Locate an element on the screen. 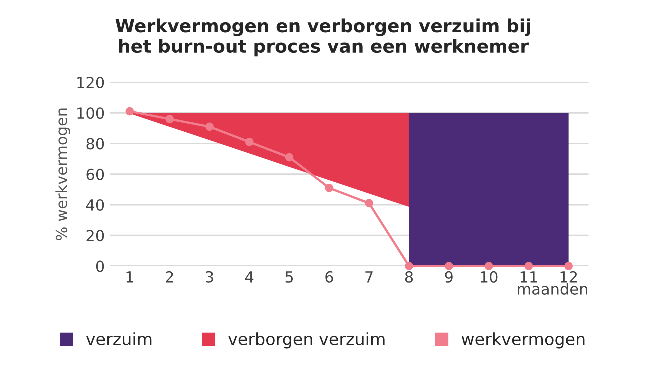 This screenshot has width=647, height=375. x-tick-label: 10 is located at coordinates (489, 277).